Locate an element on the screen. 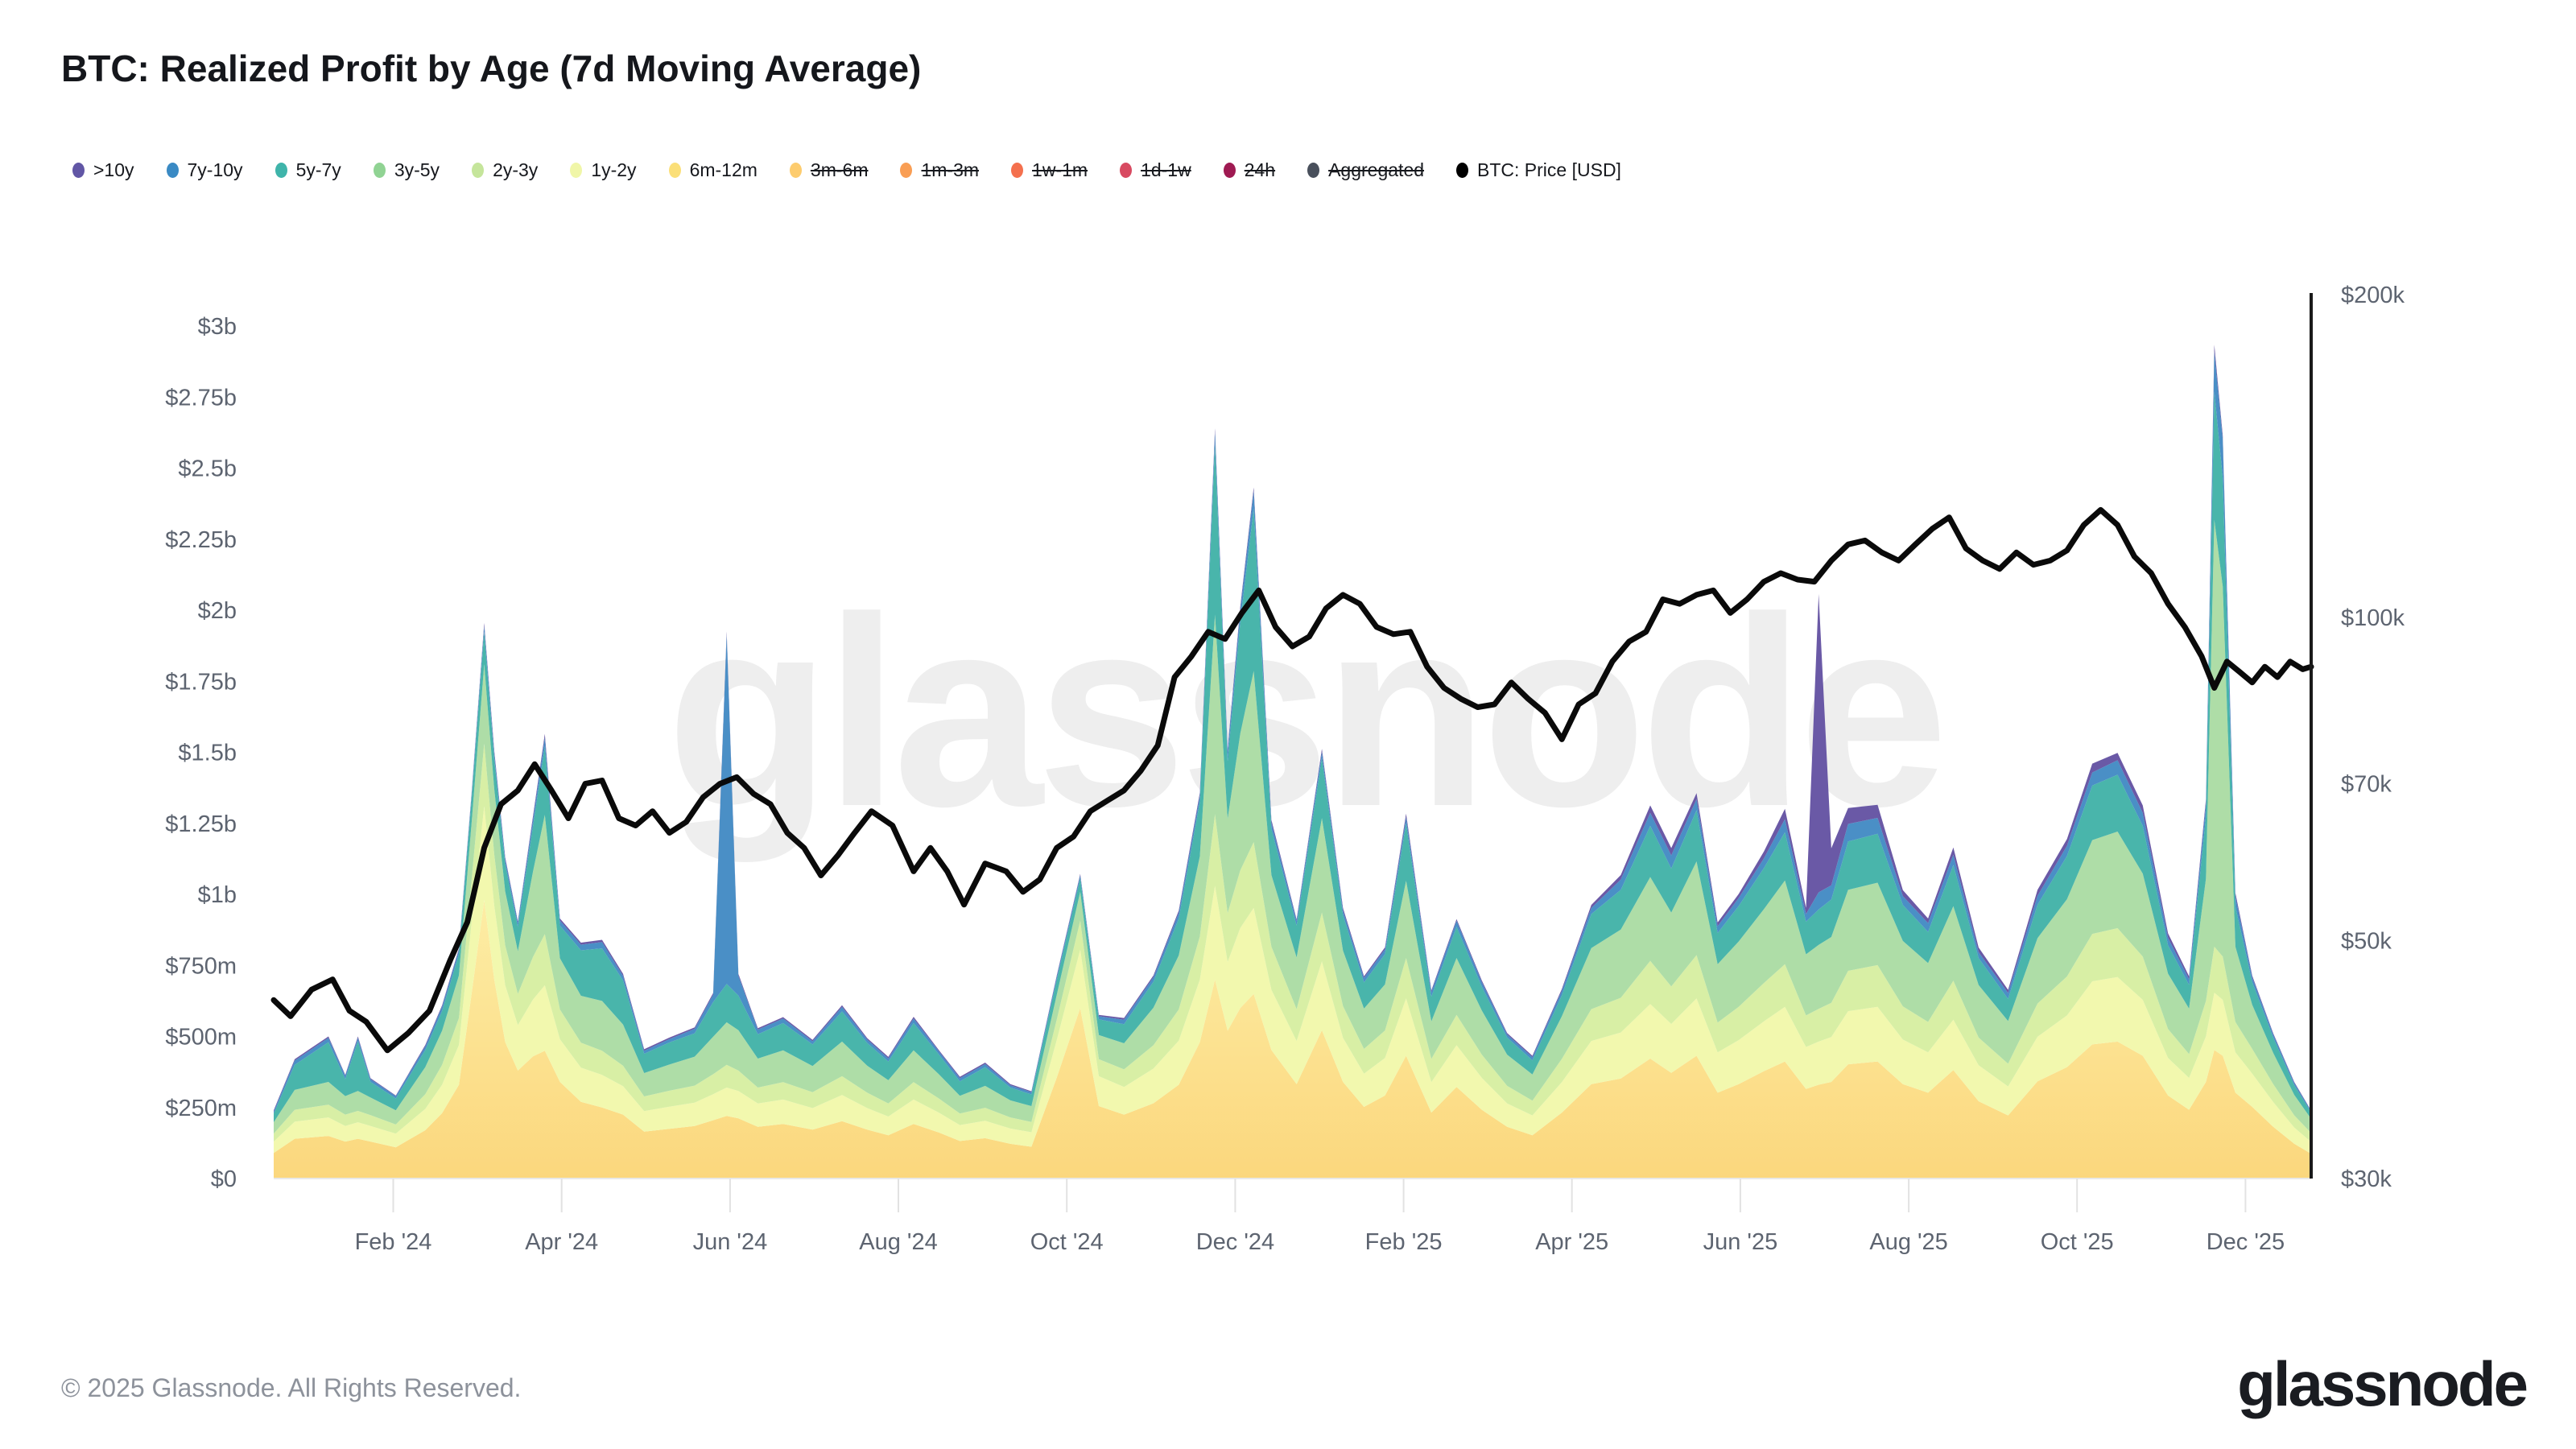  legend-item-label: 24h is located at coordinates (1260, 169).